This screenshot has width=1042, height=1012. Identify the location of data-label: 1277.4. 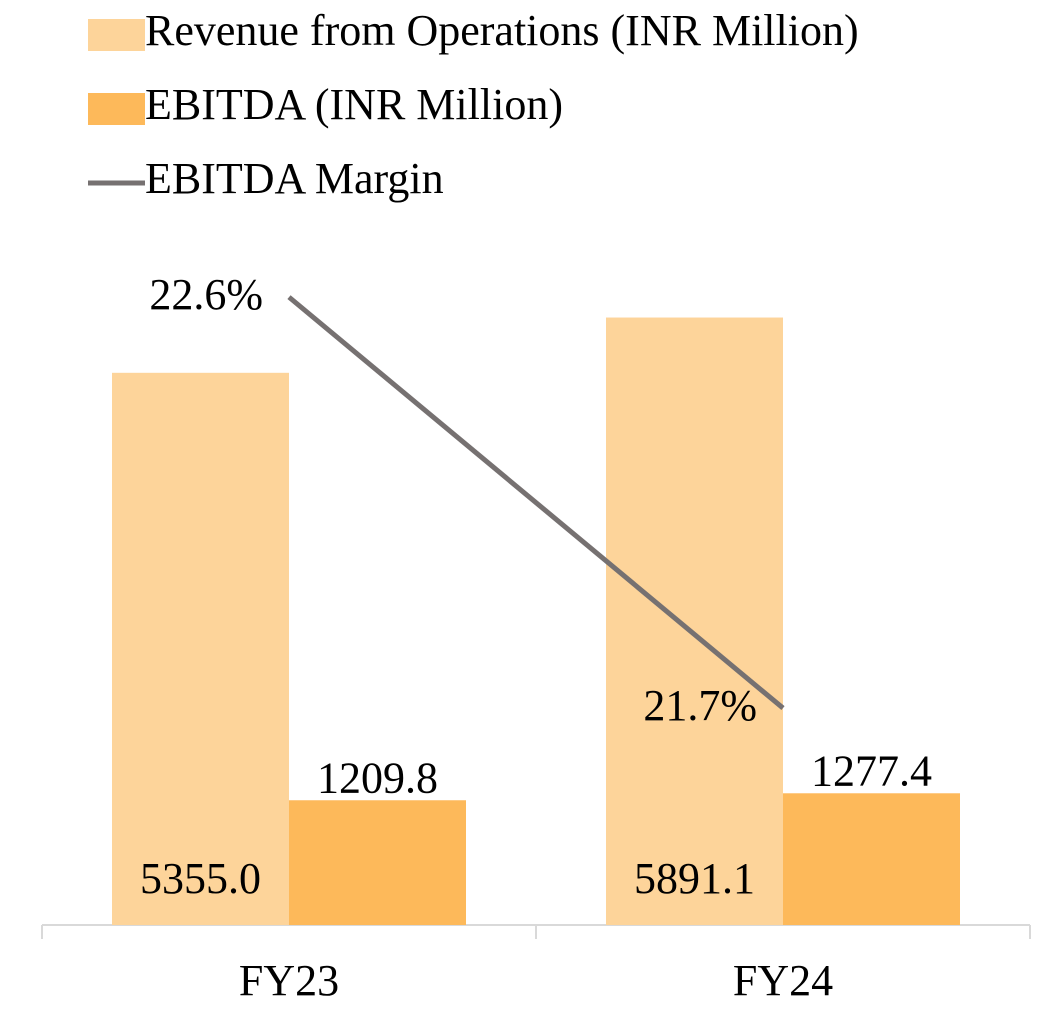
(871, 770).